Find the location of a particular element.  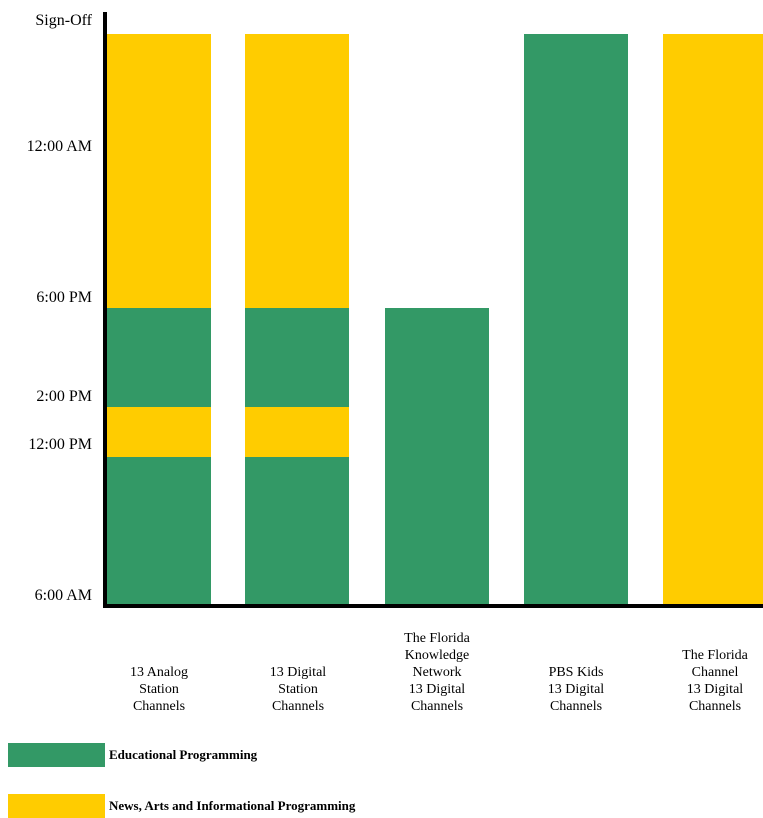

legend-item-news: News, Arts and Informational Programming is located at coordinates (258, 806).